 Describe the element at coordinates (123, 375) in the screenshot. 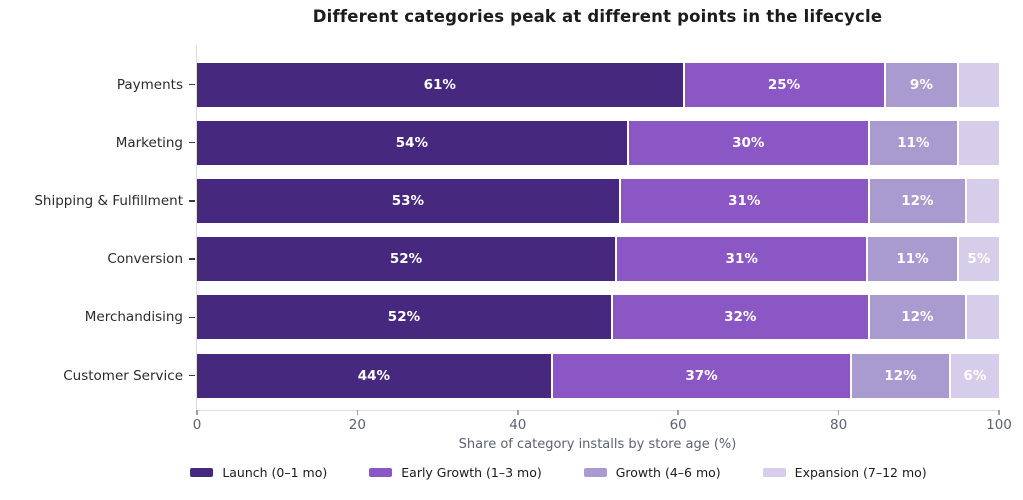

I see `y-axis-category-label: Customer Service` at that location.